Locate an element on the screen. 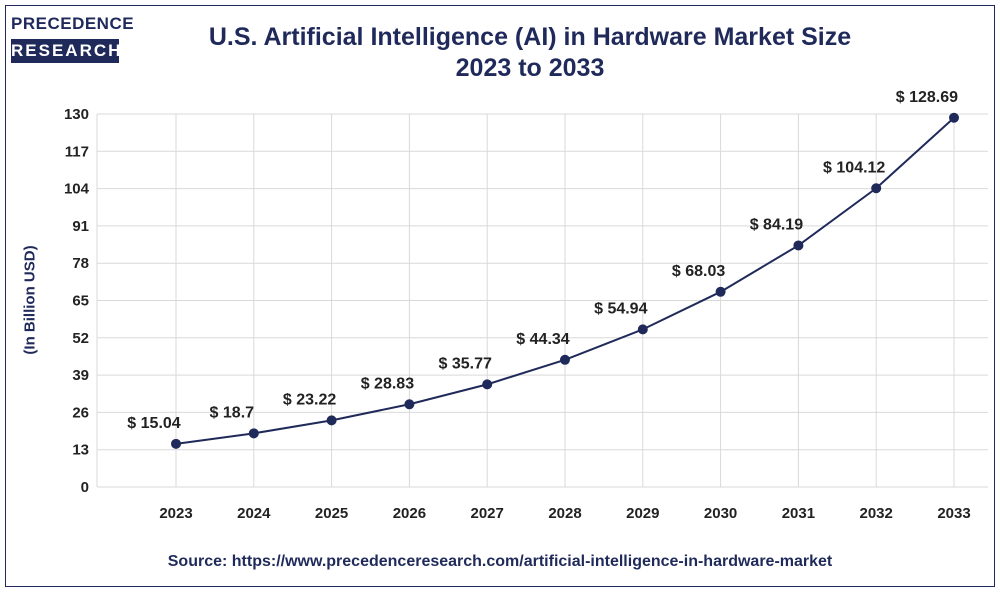 The height and width of the screenshot is (592, 1000). y-tick-label: 130 is located at coordinates (76, 114).